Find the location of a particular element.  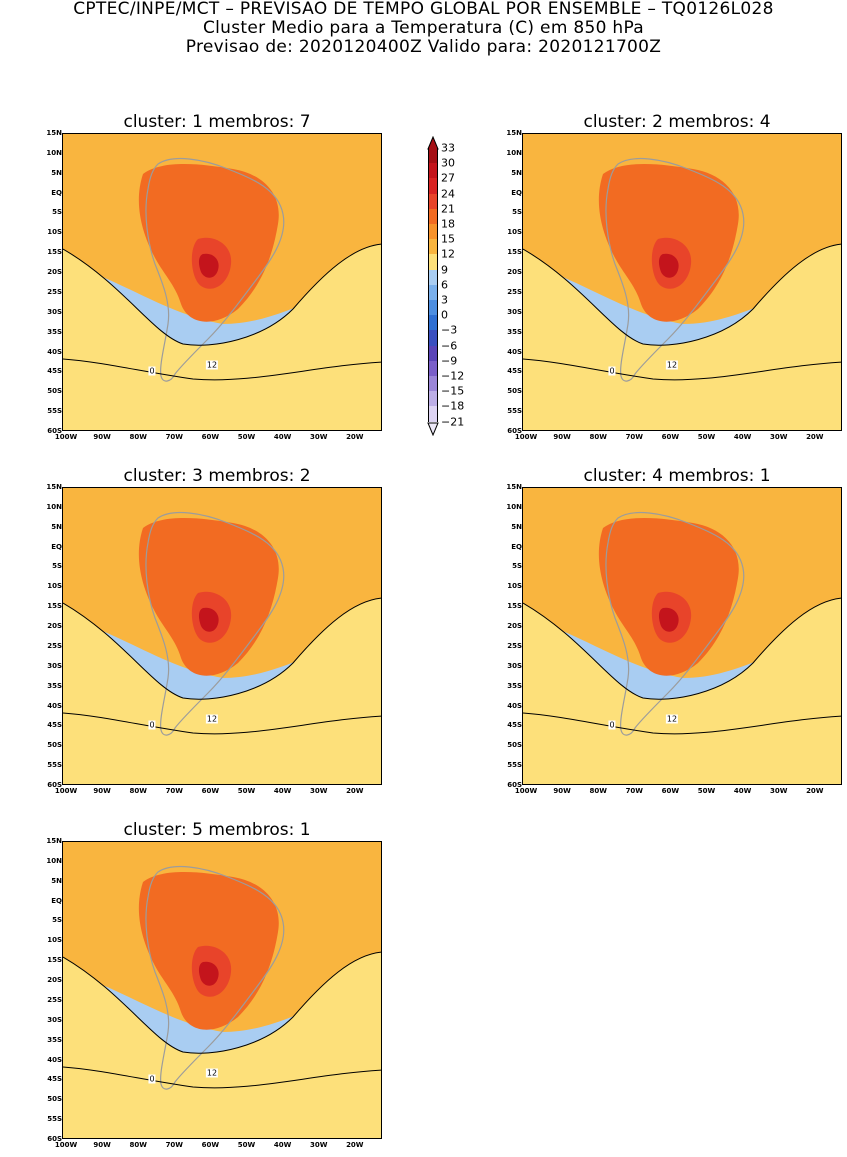

panel-title: cluster: 4 membros: 1 is located at coordinates (677, 476).